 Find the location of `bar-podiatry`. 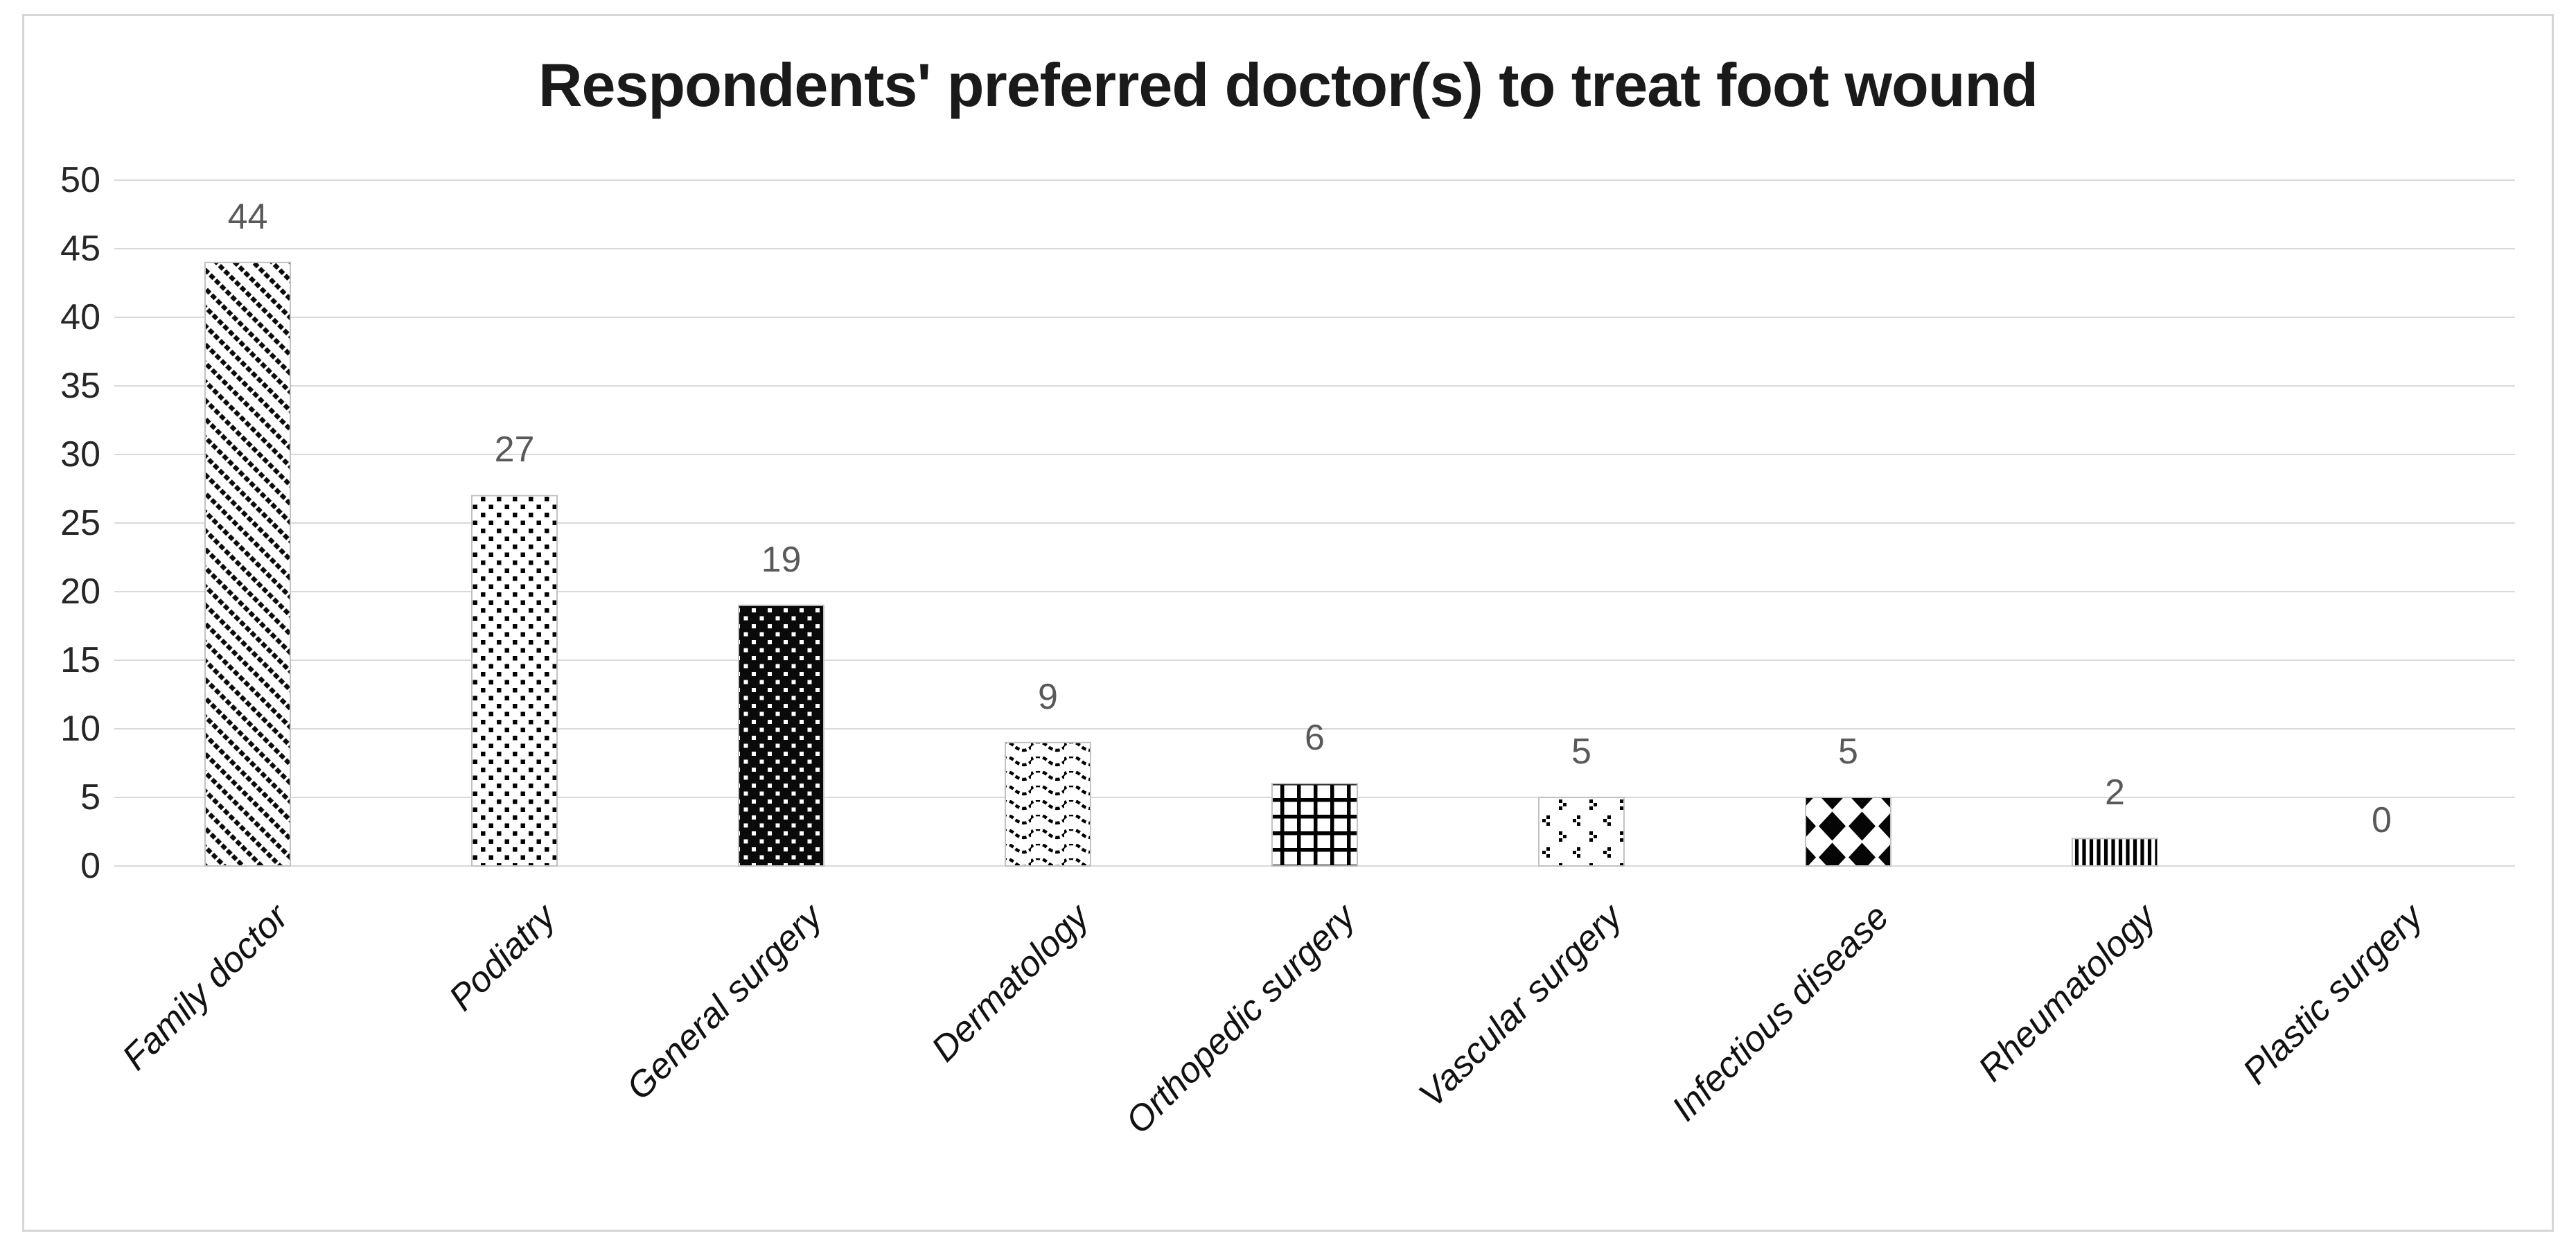

bar-podiatry is located at coordinates (514, 681).